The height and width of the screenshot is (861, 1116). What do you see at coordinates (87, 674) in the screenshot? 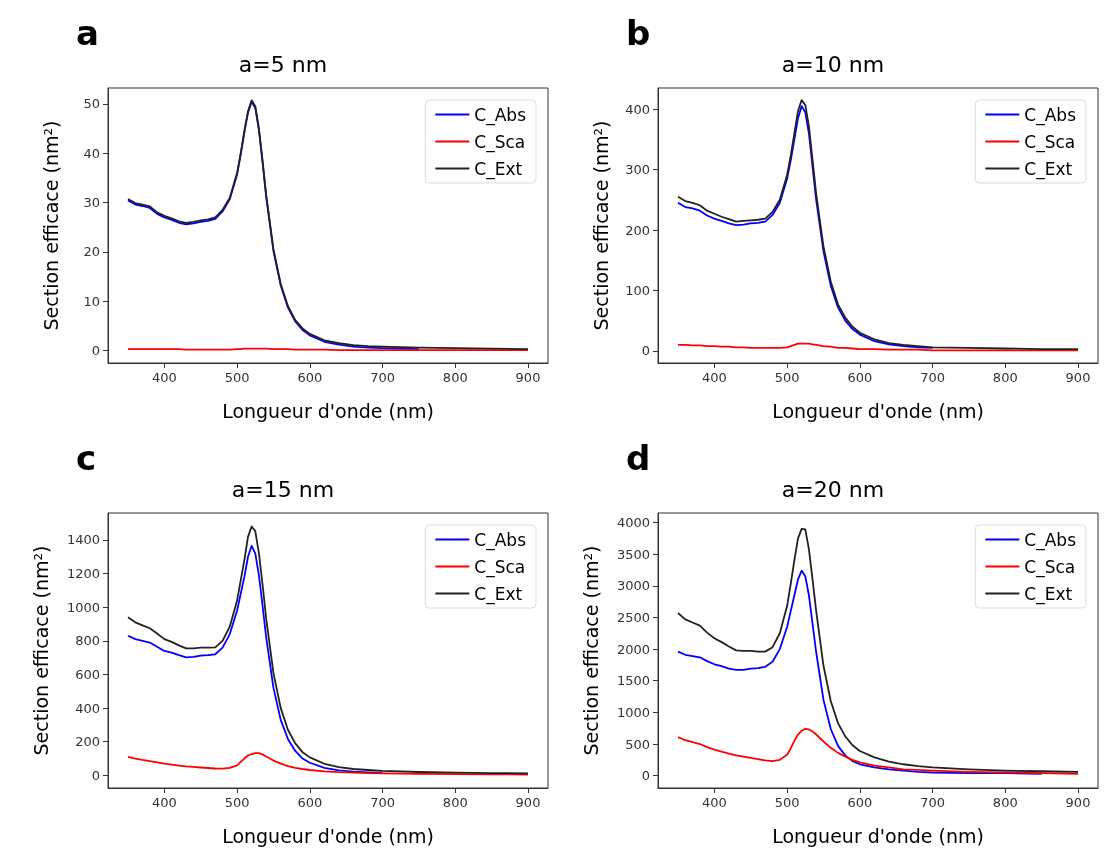
I see `y-tick-label: 600` at bounding box center [87, 674].